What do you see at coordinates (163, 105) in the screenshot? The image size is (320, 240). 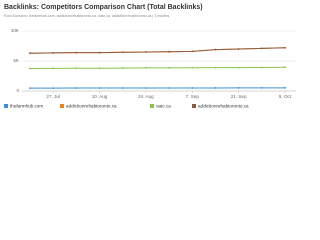 I see `legend-label: oatc.ca` at bounding box center [163, 105].